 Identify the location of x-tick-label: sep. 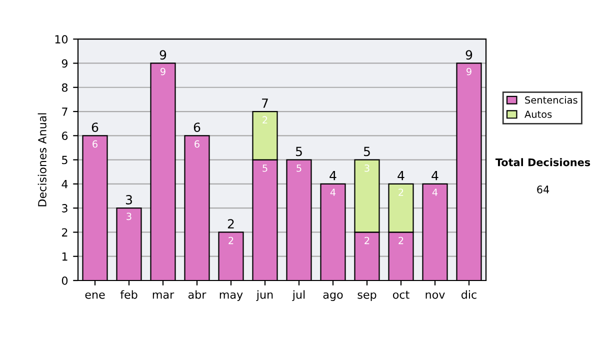
(367, 296).